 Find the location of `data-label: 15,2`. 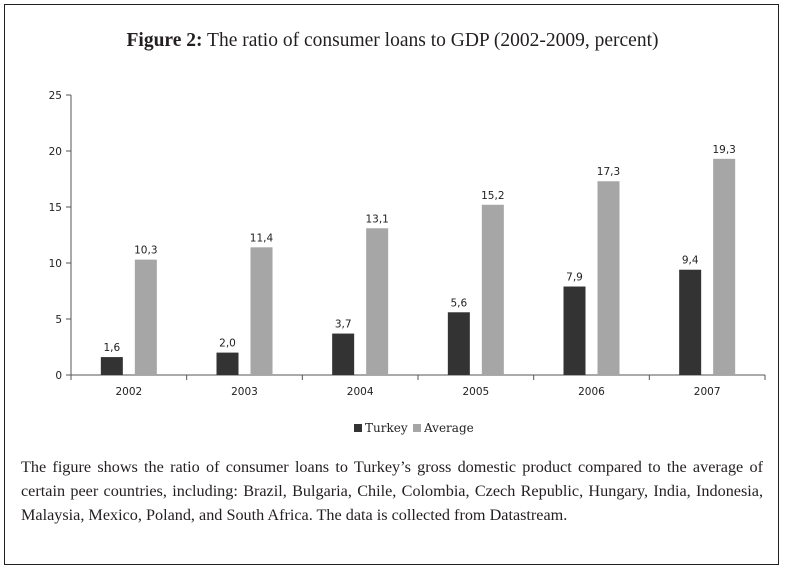

data-label: 15,2 is located at coordinates (492, 196).